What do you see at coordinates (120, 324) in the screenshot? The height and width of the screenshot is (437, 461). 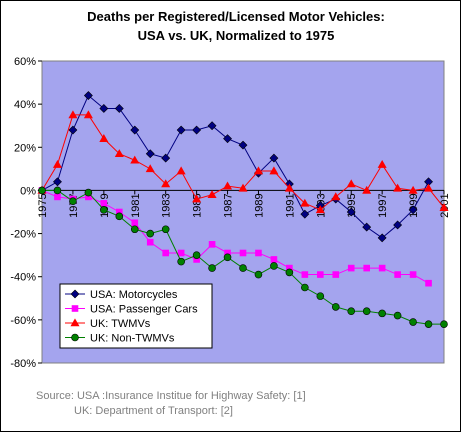 I see `legend-label: UK: TWMVs` at bounding box center [120, 324].